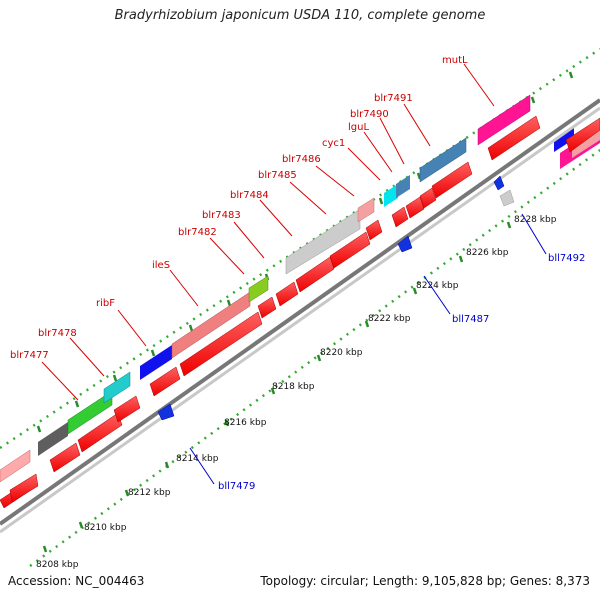  What do you see at coordinates (403, 186) in the screenshot?
I see `gene-lguL-block` at bounding box center [403, 186].